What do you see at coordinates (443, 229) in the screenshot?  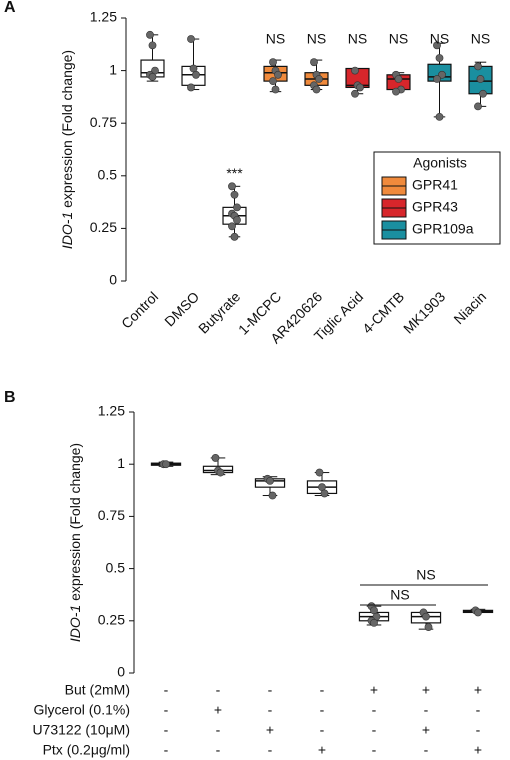 I see `legend-label: GPR109a` at bounding box center [443, 229].